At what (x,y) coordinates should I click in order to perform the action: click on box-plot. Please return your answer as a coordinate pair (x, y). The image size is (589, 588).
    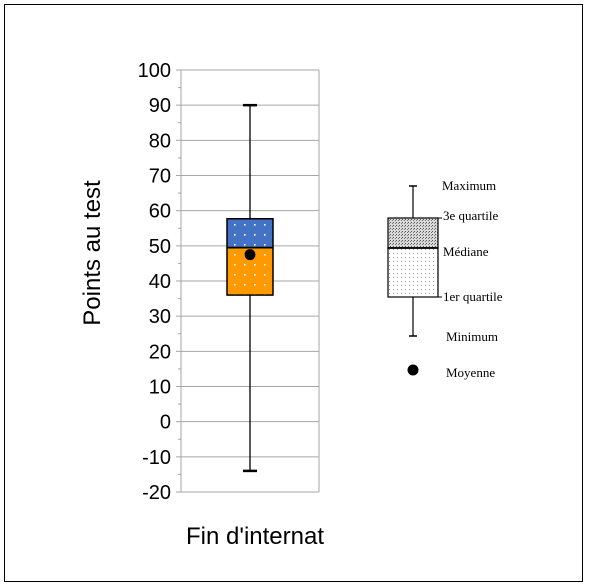
    Looking at the image, I should click on (250, 288).